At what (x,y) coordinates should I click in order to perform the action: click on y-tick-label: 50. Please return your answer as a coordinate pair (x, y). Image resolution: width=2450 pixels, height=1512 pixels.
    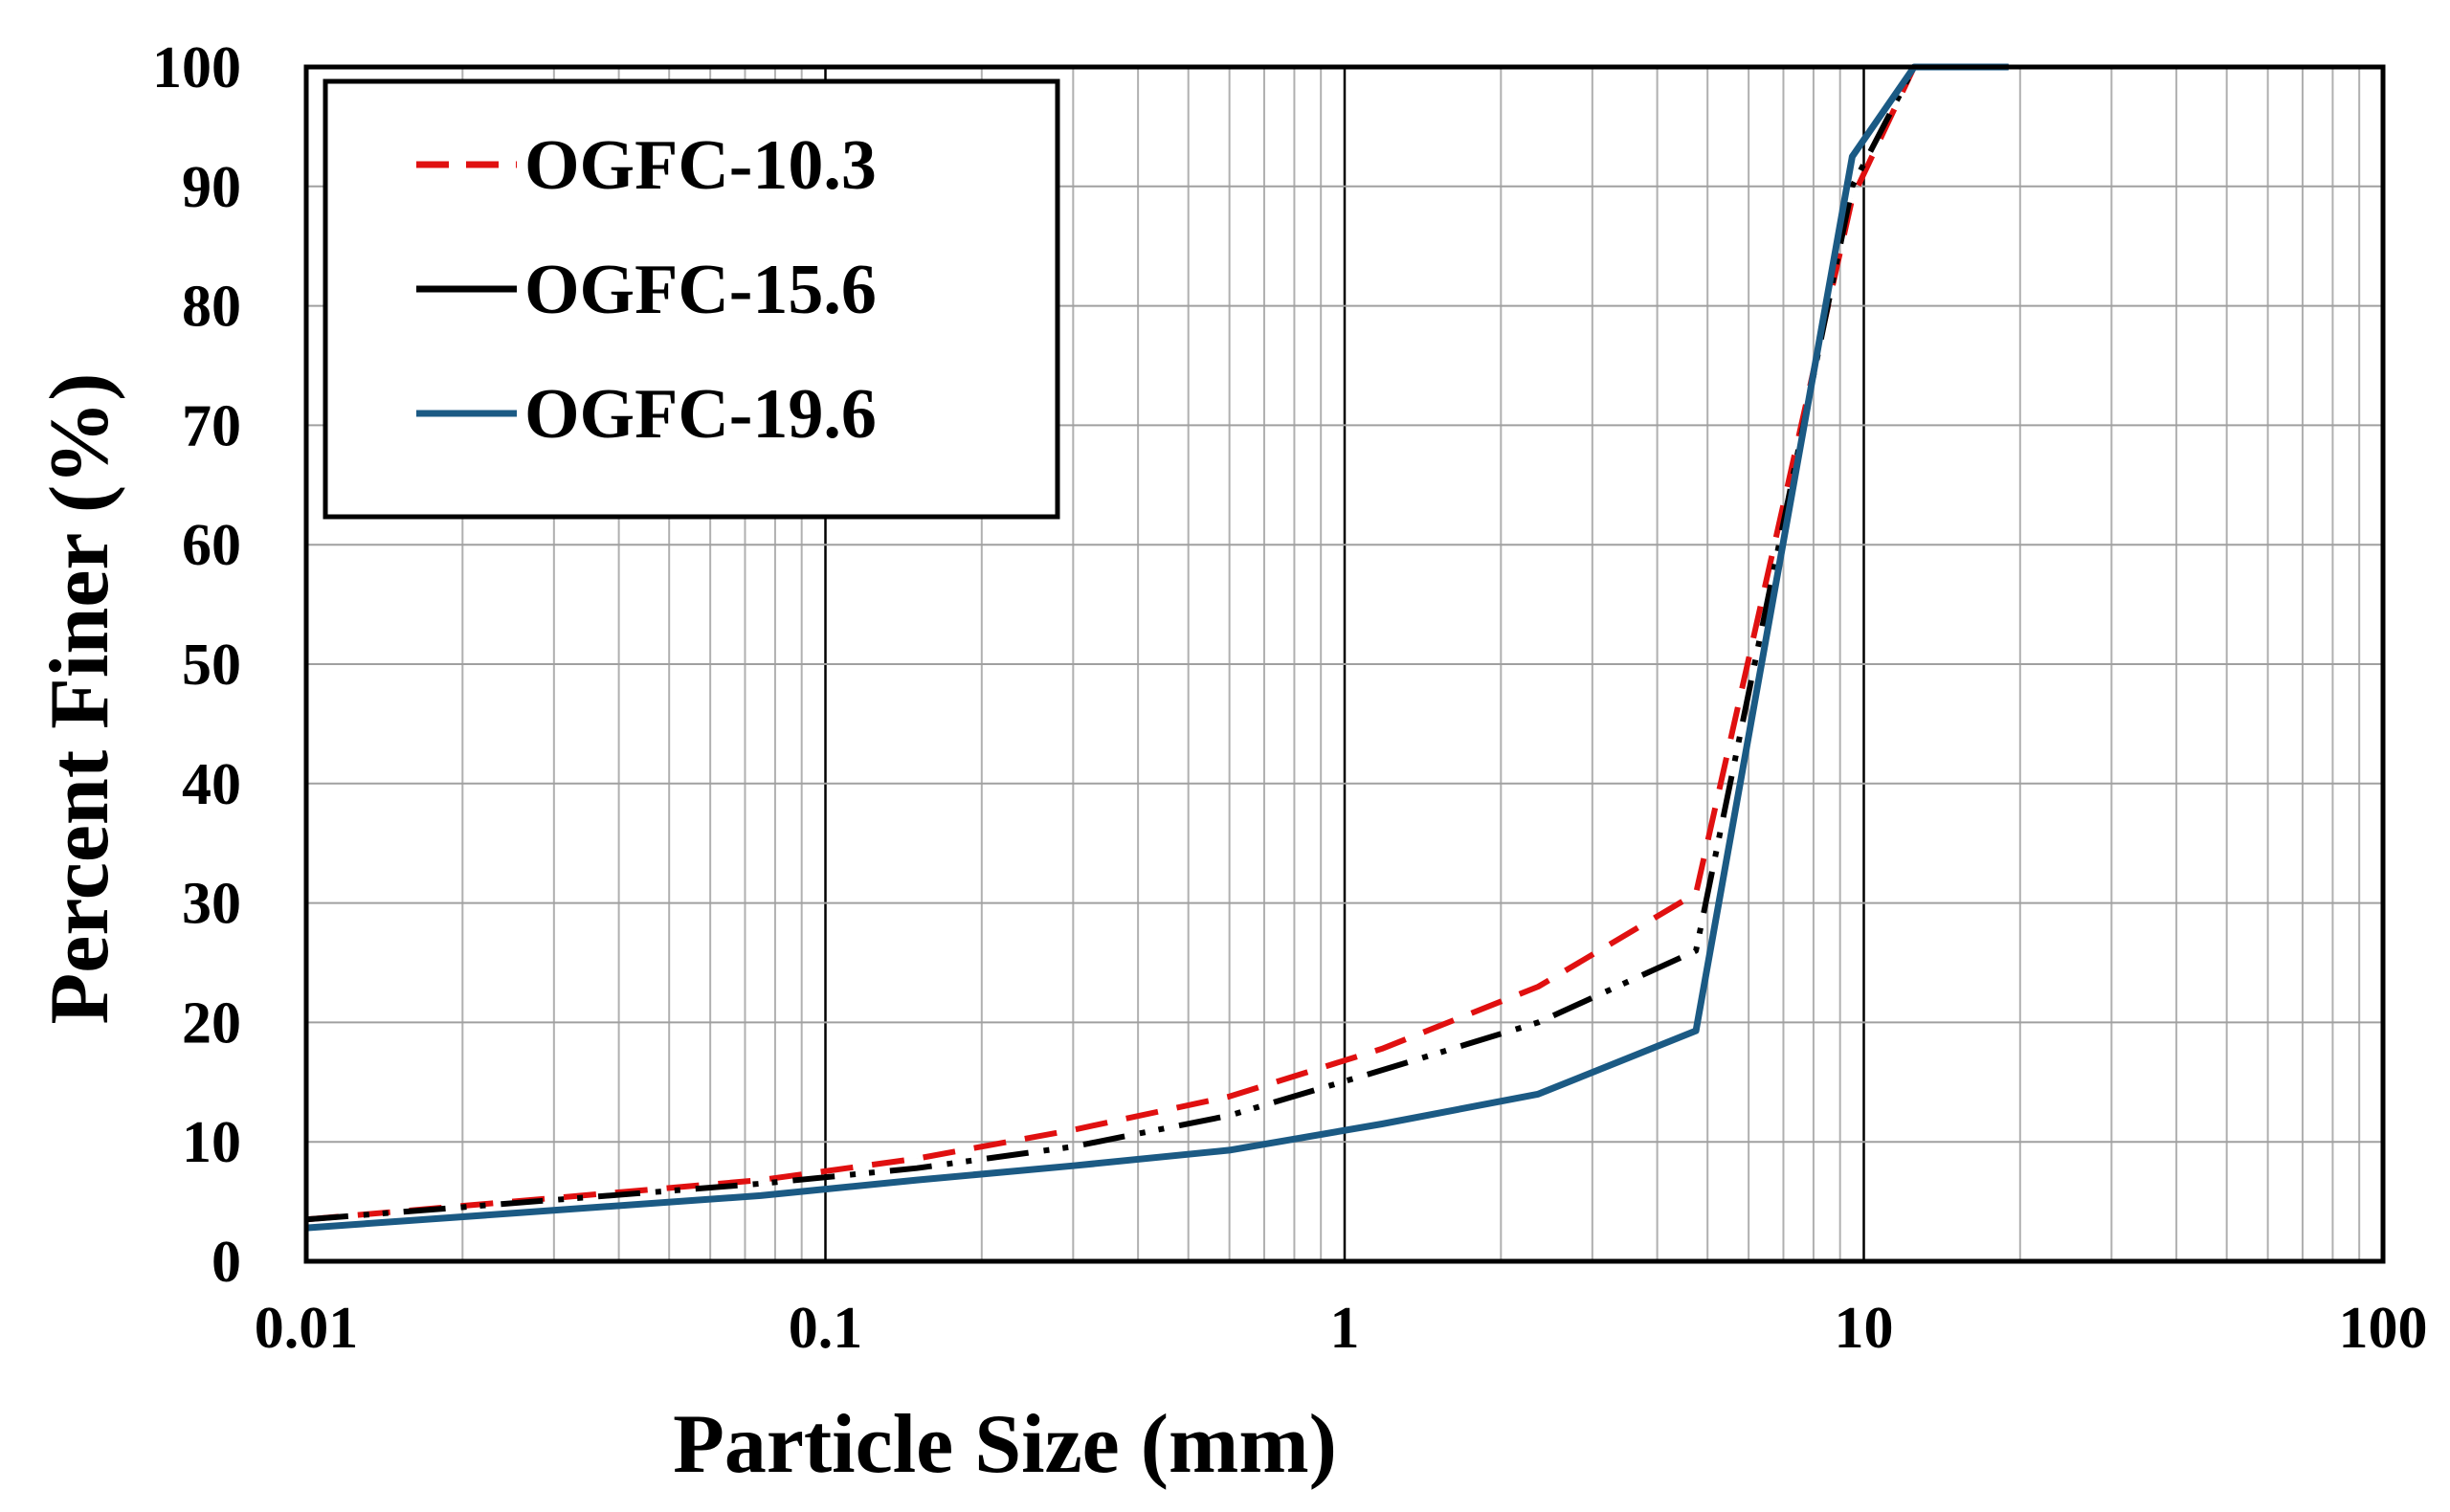
    Looking at the image, I should click on (211, 665).